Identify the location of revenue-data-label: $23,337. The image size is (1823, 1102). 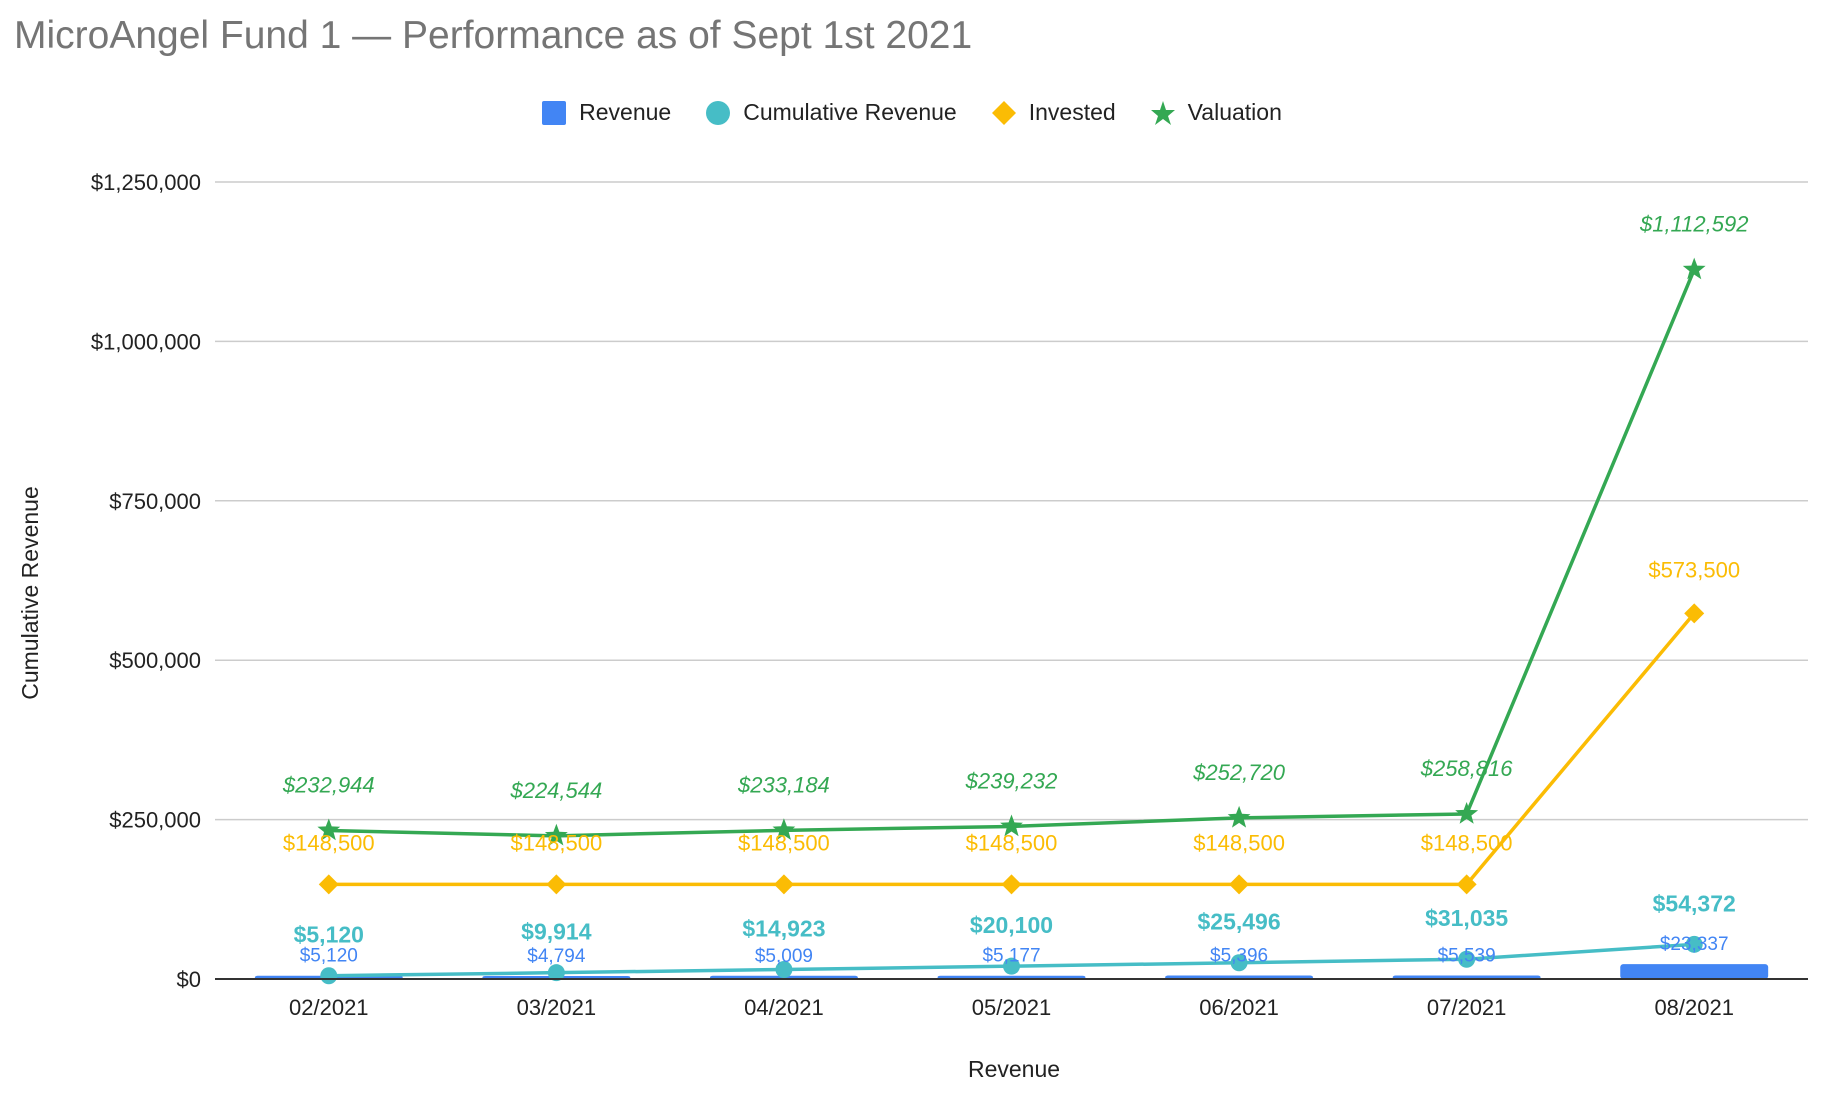
(1694, 944).